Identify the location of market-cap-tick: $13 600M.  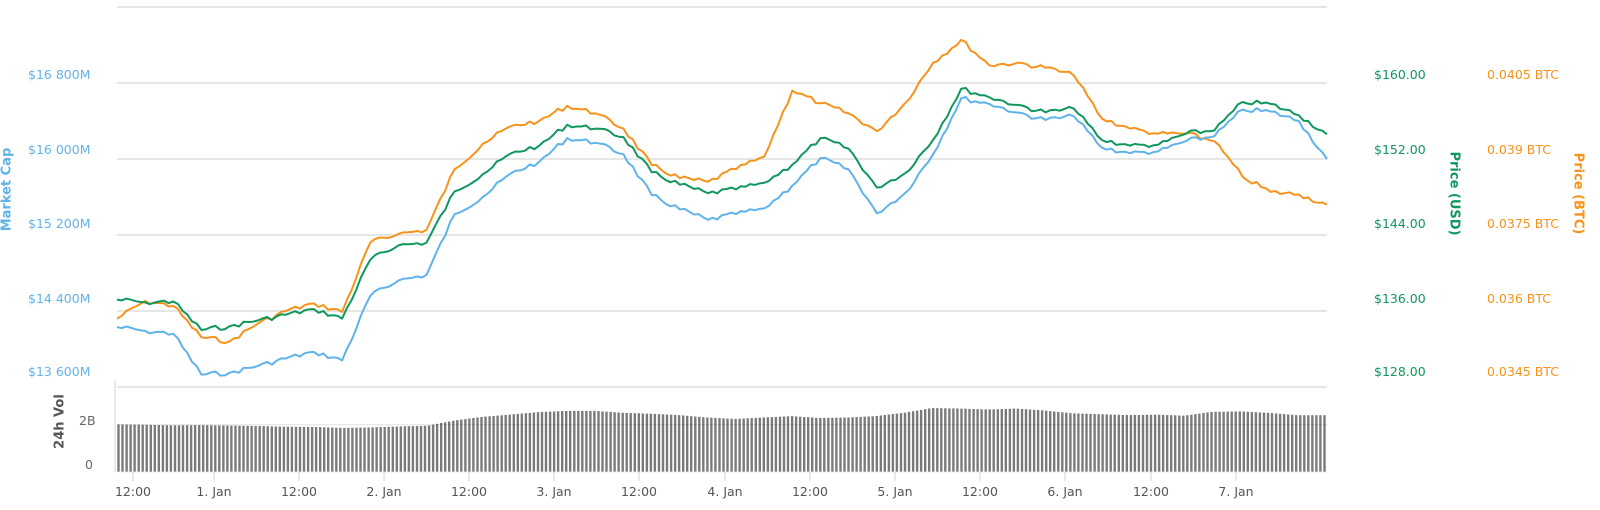
(59, 371).